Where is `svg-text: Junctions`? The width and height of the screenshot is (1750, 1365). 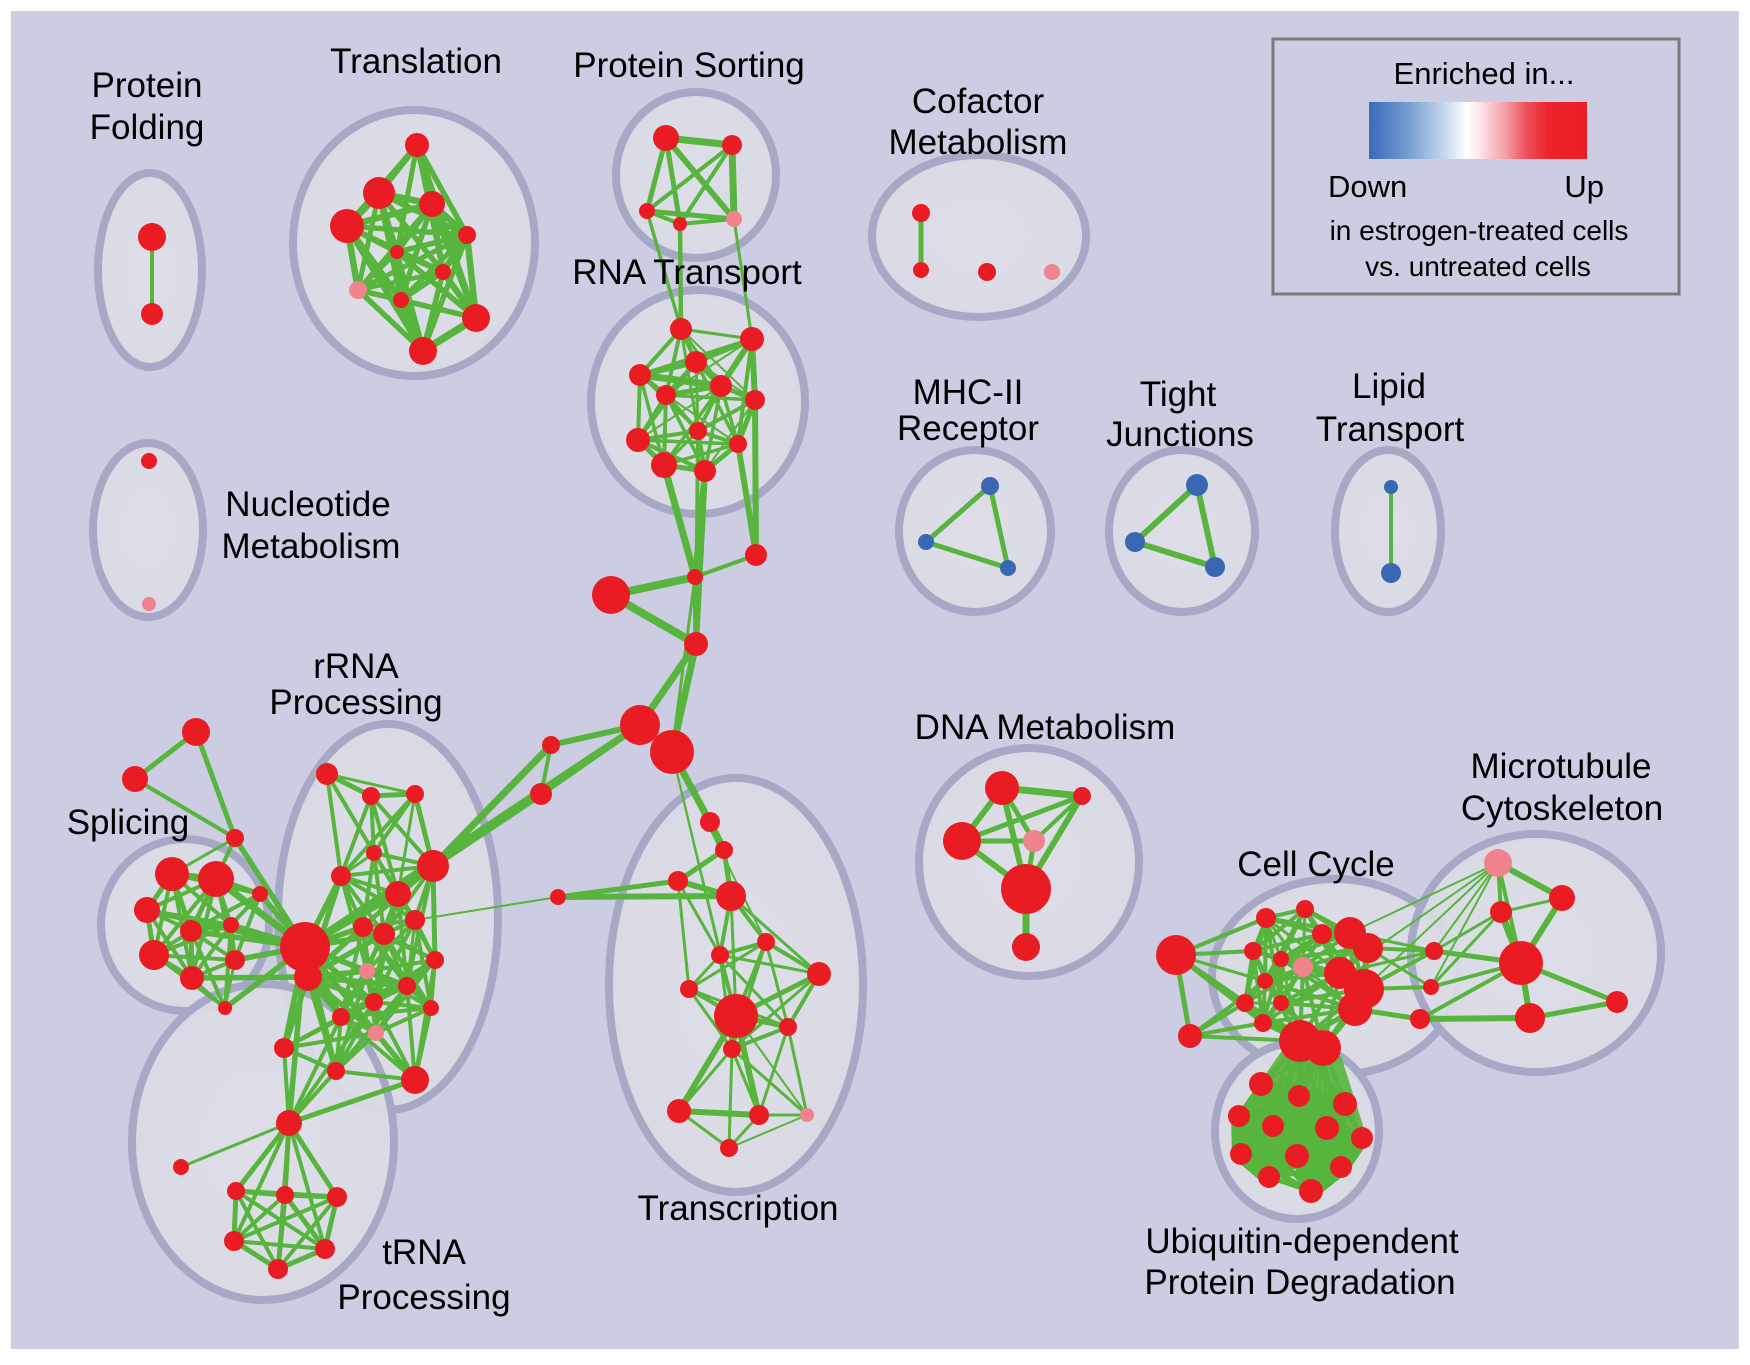
svg-text: Junctions is located at coordinates (1180, 434).